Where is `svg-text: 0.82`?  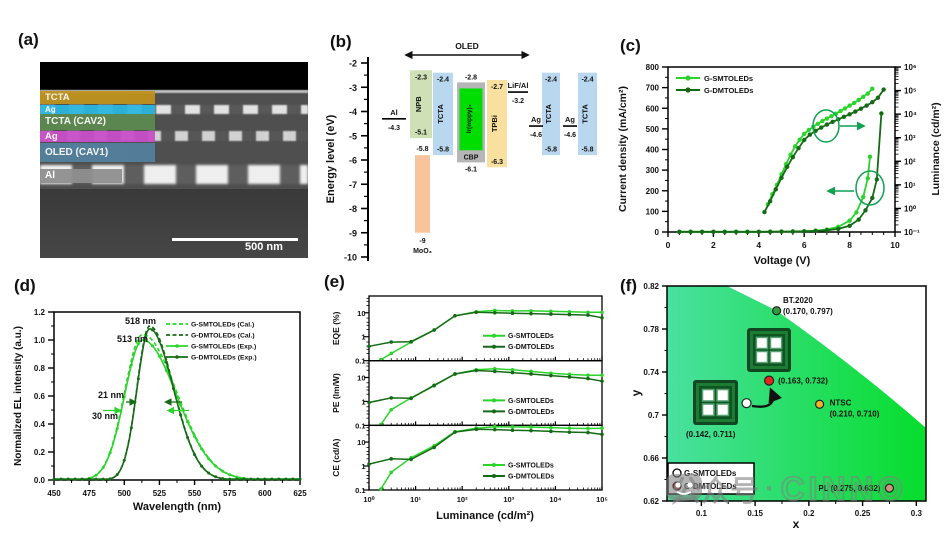
svg-text: 0.82 is located at coordinates (651, 286).